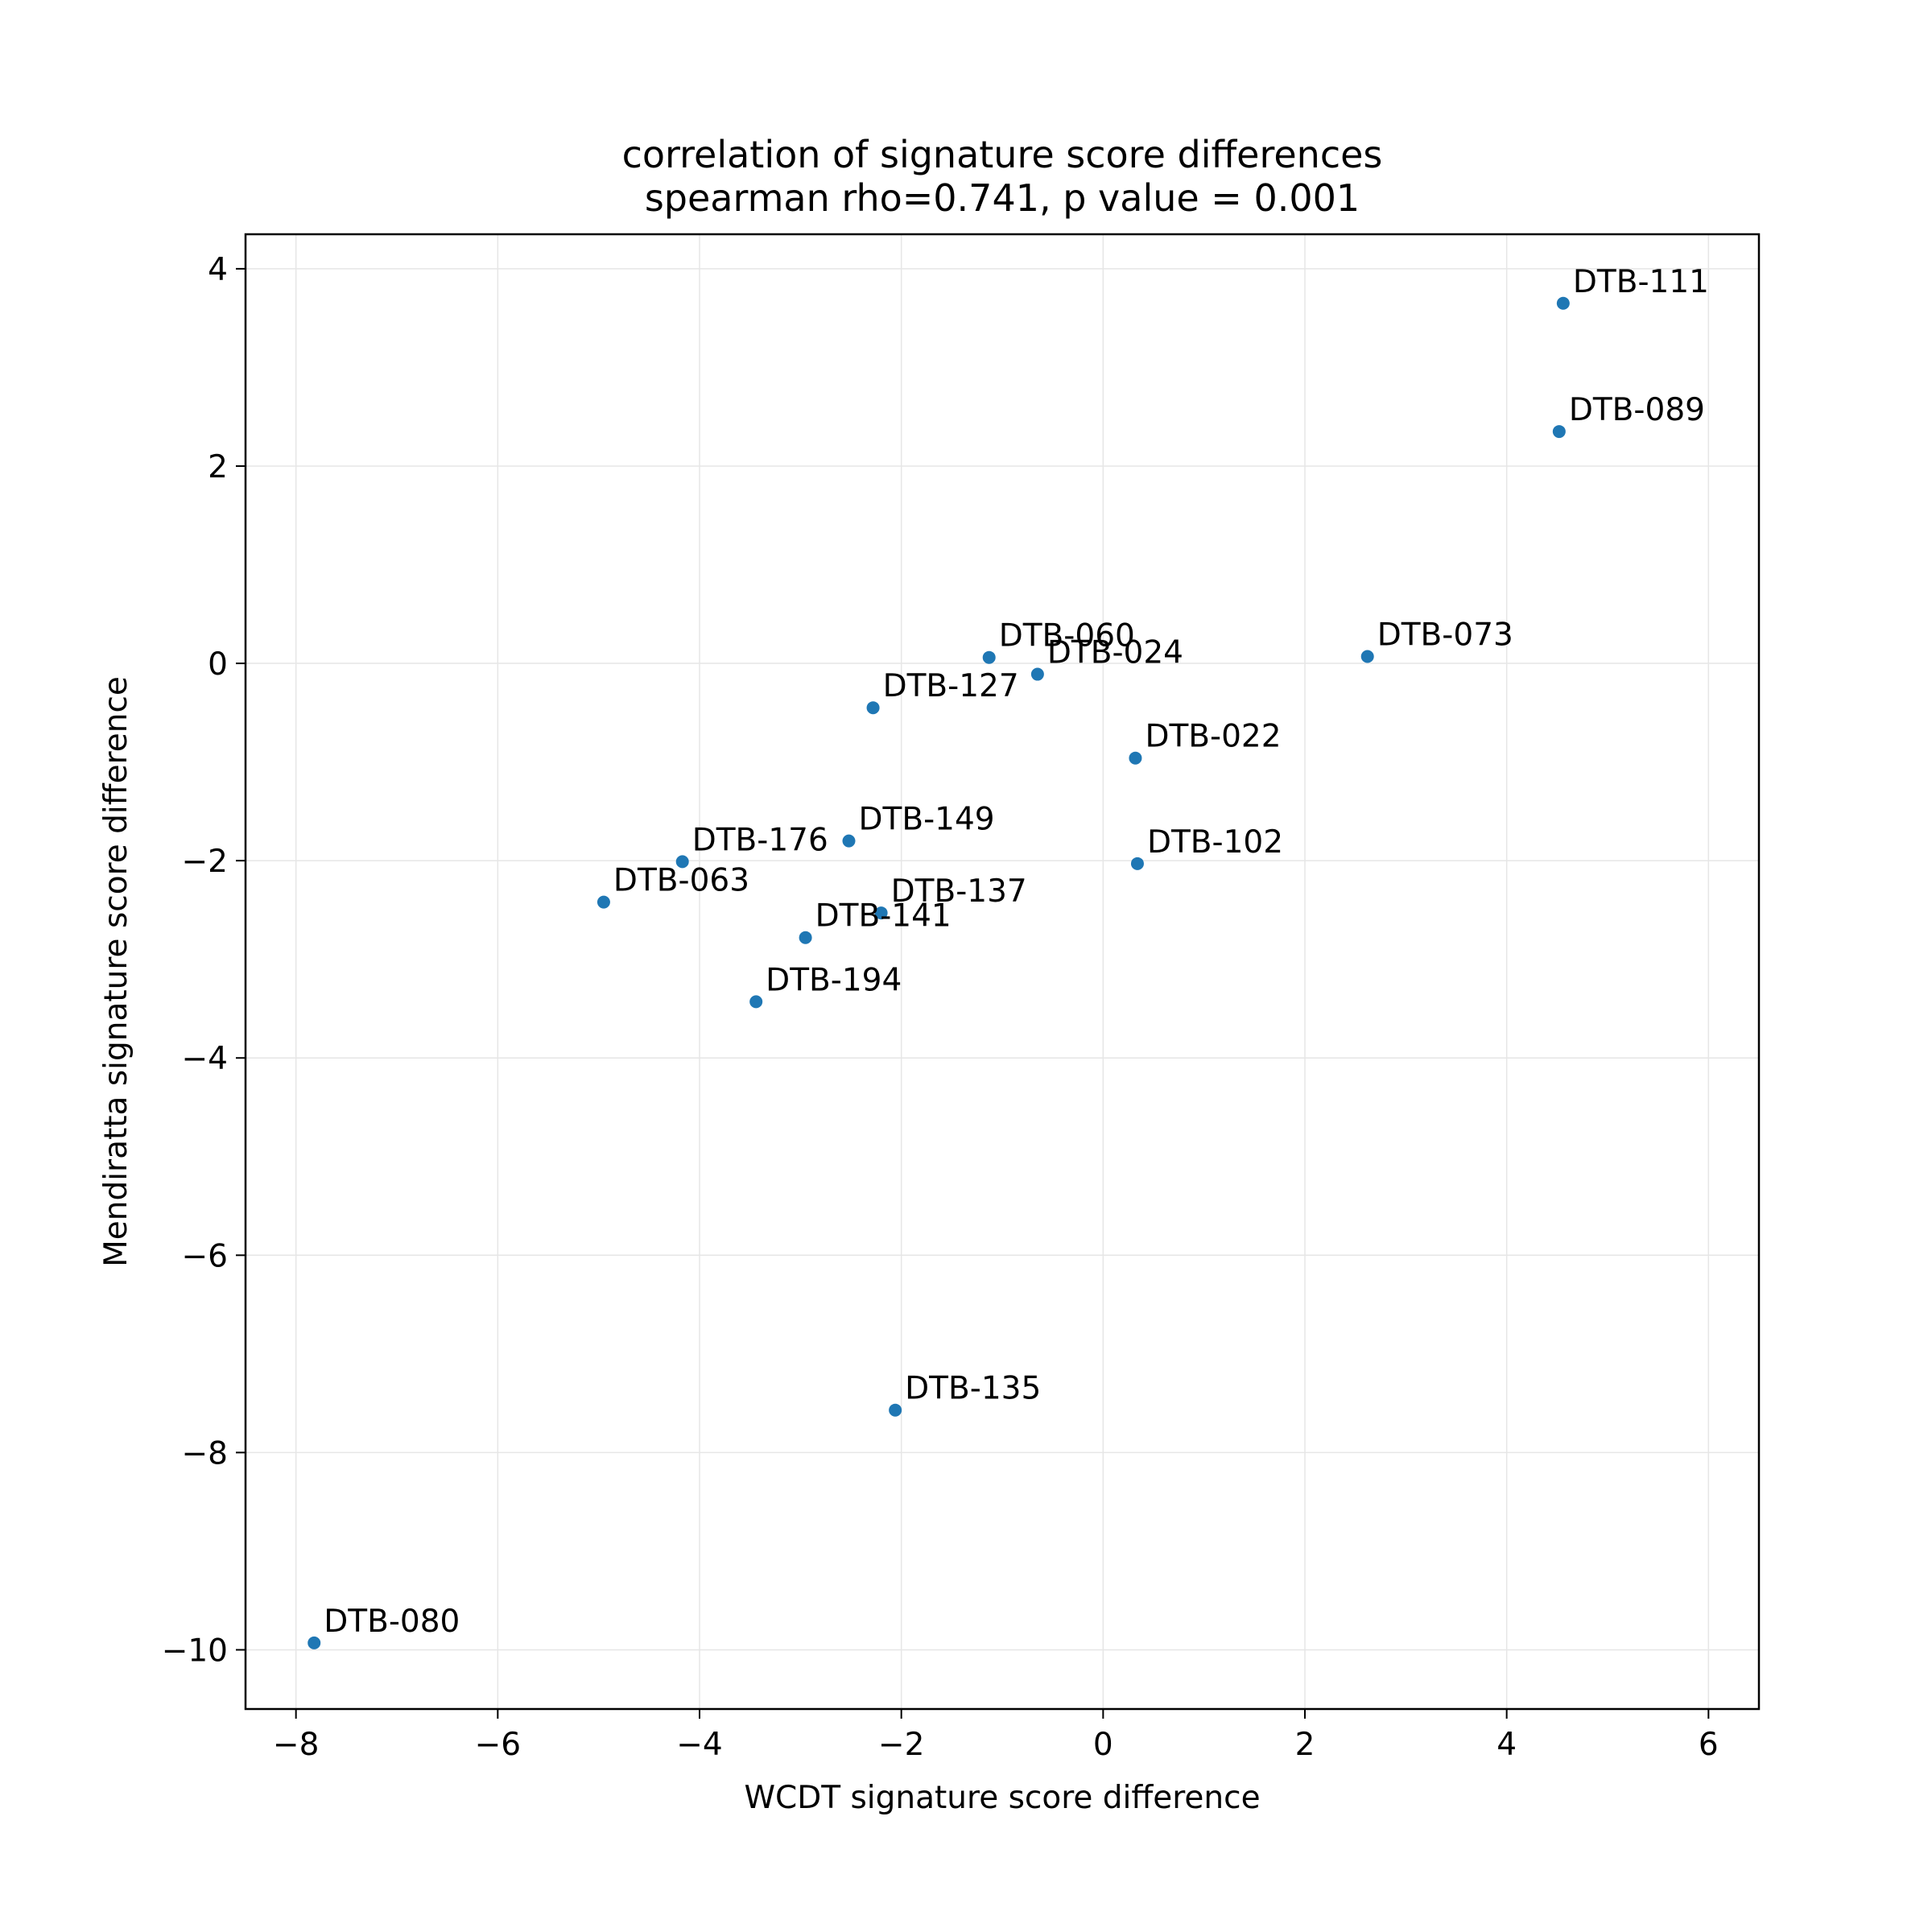 The height and width of the screenshot is (1932, 1932). What do you see at coordinates (901, 1745) in the screenshot?
I see `x-tick-label: −2` at bounding box center [901, 1745].